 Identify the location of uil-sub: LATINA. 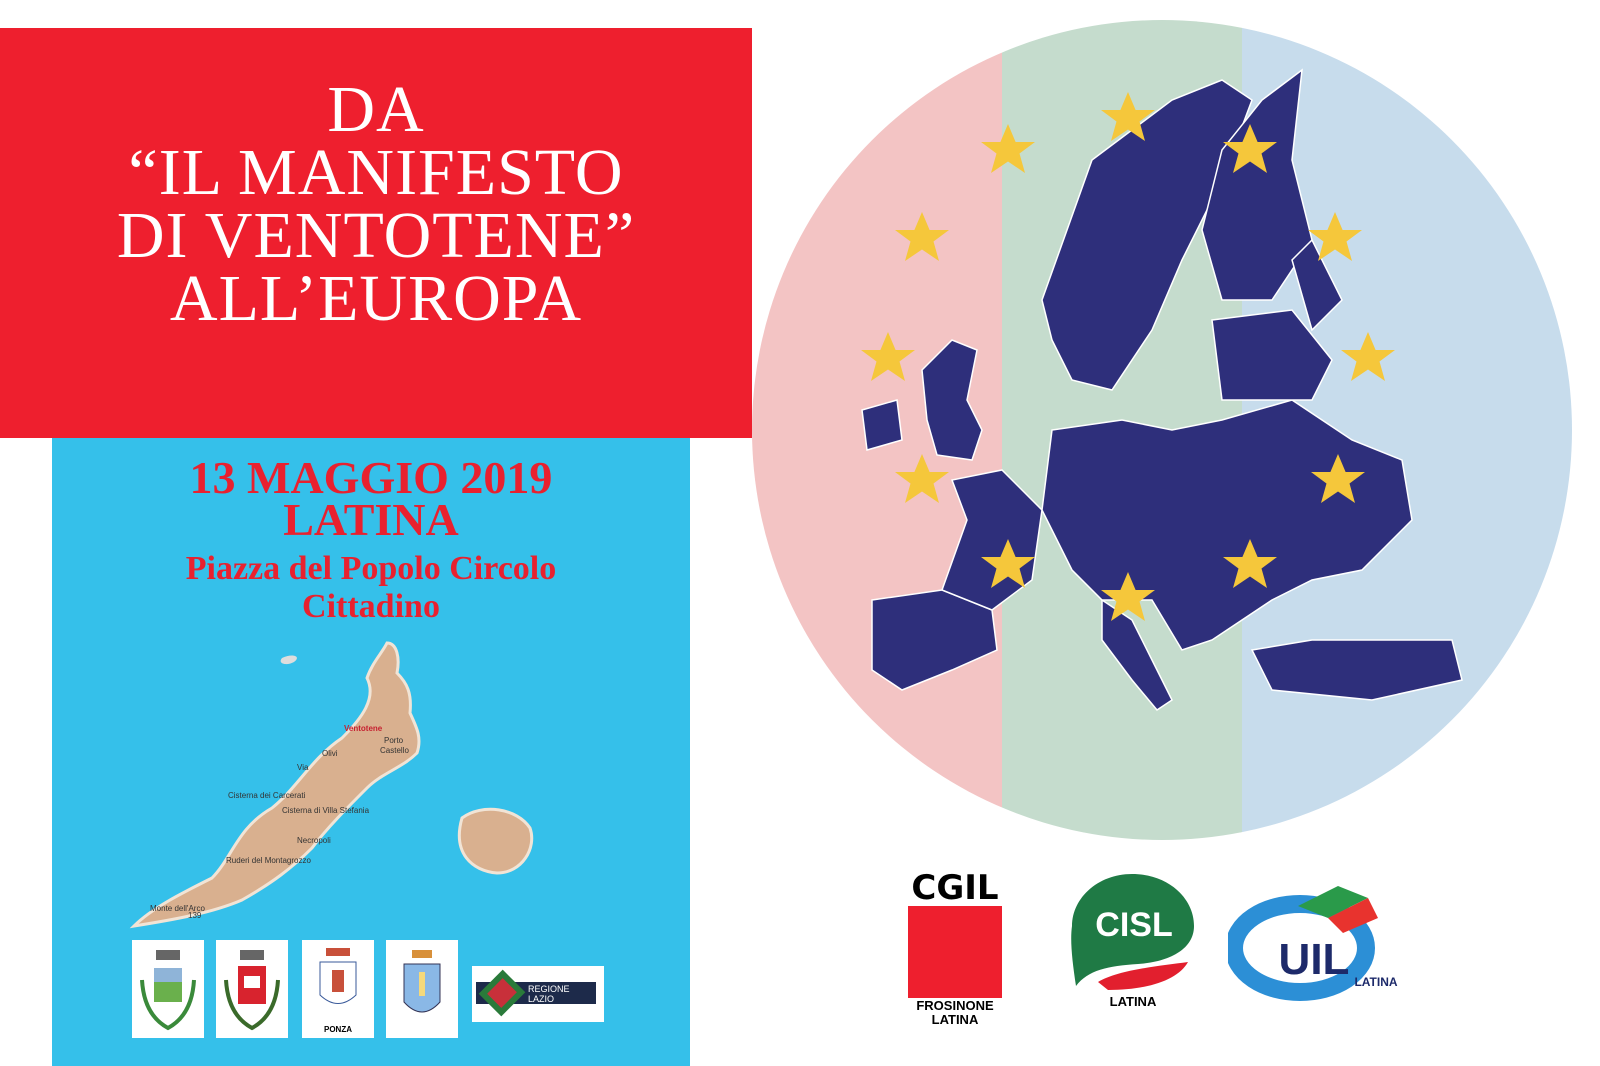
(1375, 982).